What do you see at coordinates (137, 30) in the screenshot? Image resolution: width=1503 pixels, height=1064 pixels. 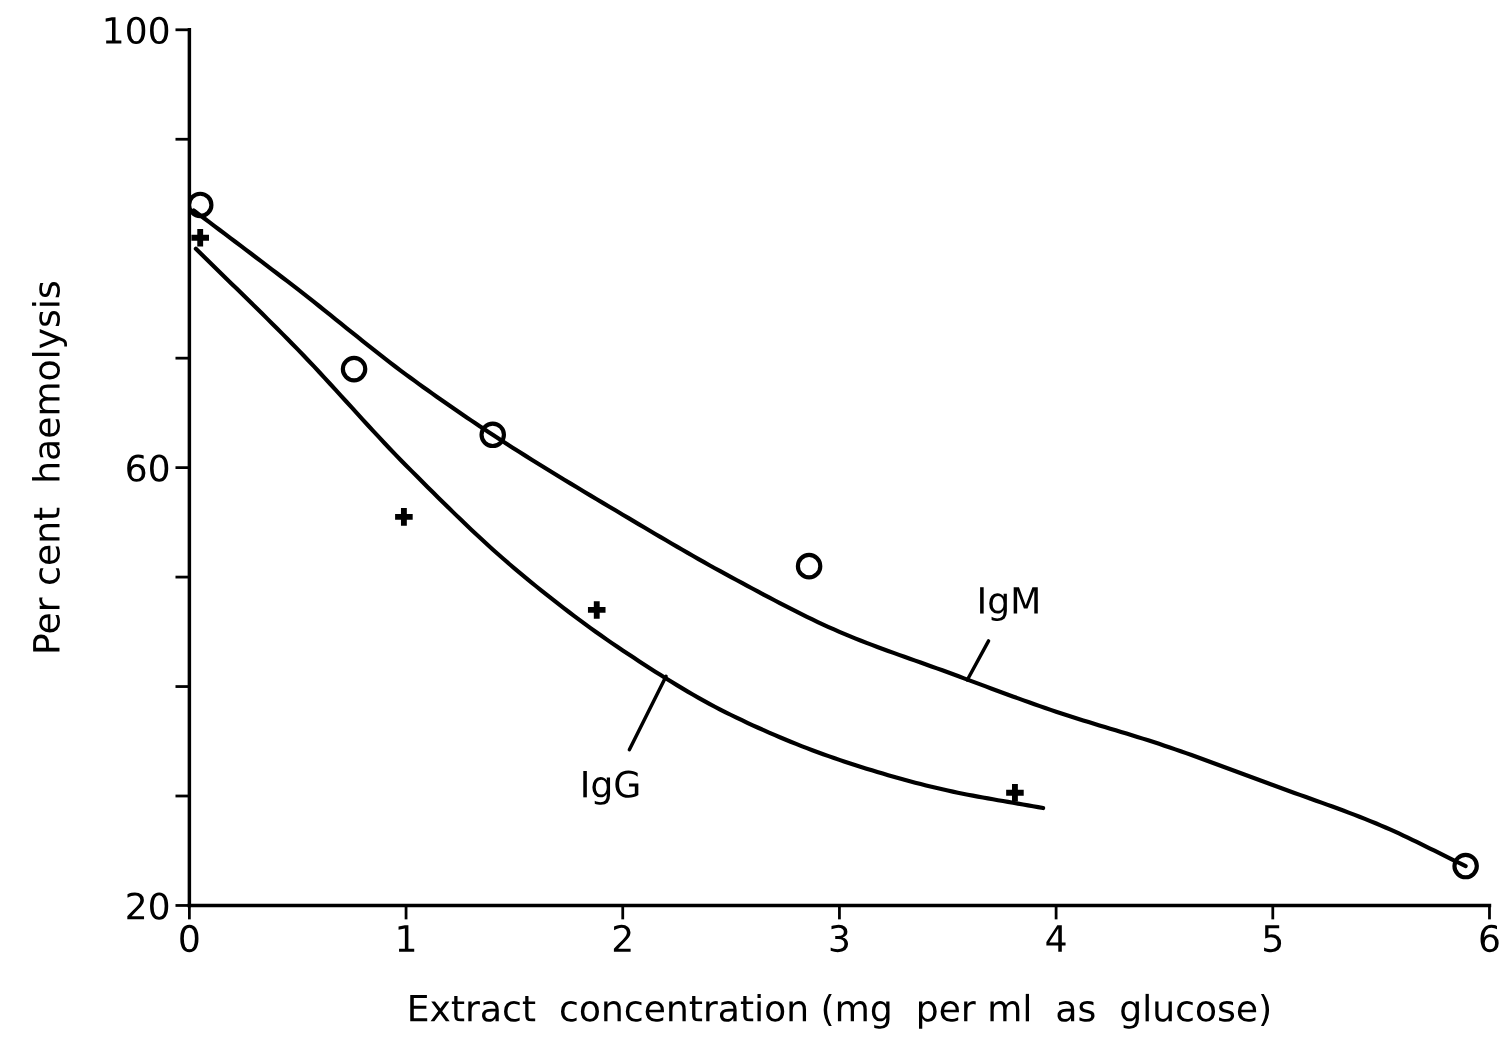 I see `y-tick-label: 100` at bounding box center [137, 30].